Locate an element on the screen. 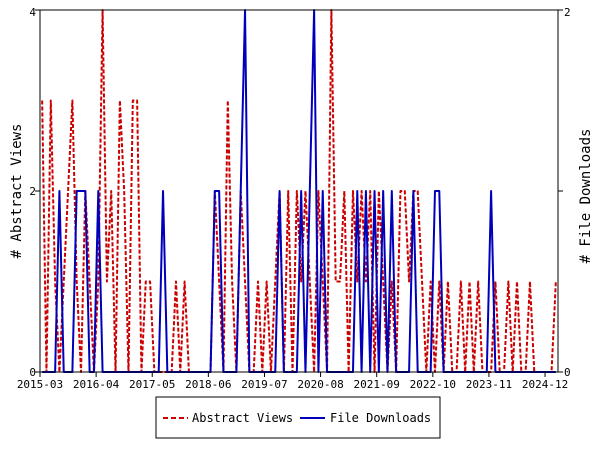 This screenshot has height=450, width=600. legend-box is located at coordinates (298, 417).